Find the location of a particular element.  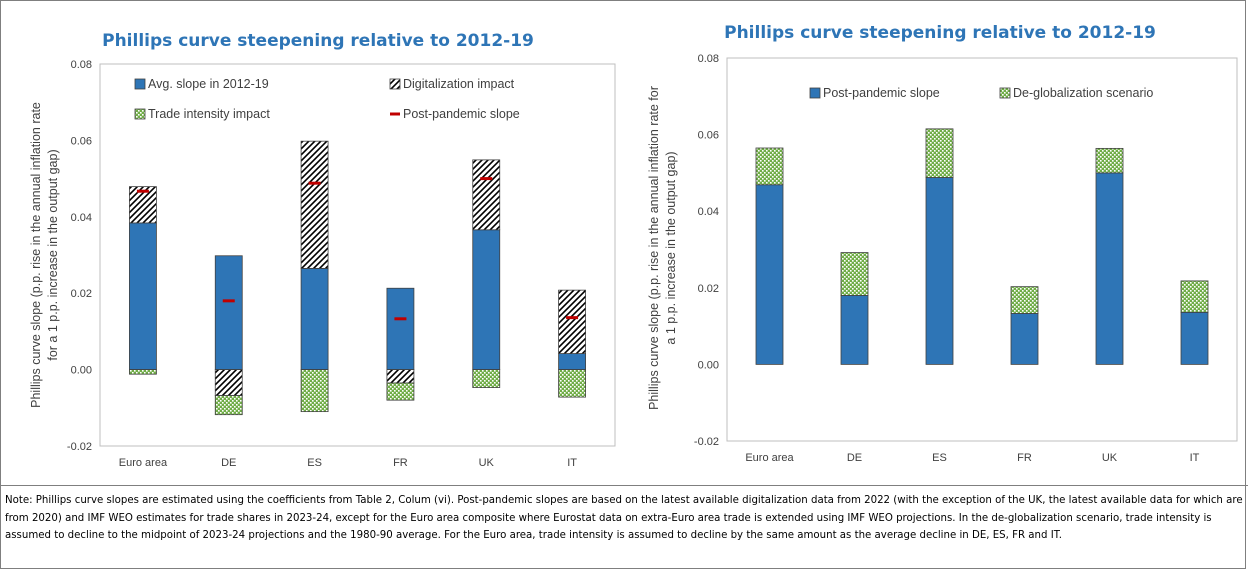

y-axis-label: for a 1 p.p. increase in the output gap) is located at coordinates (53, 254).